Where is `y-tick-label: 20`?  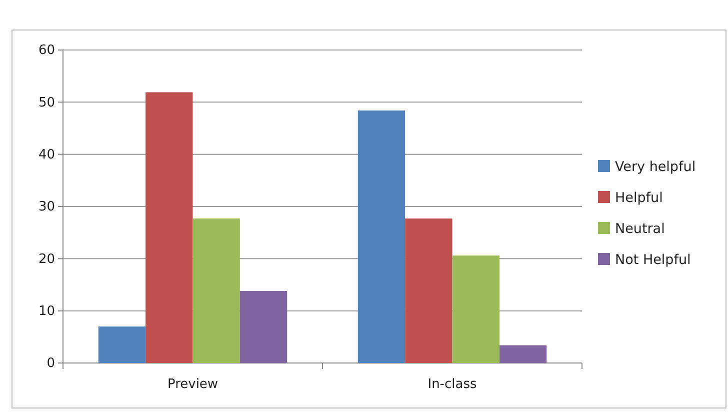 y-tick-label: 20 is located at coordinates (46, 259).